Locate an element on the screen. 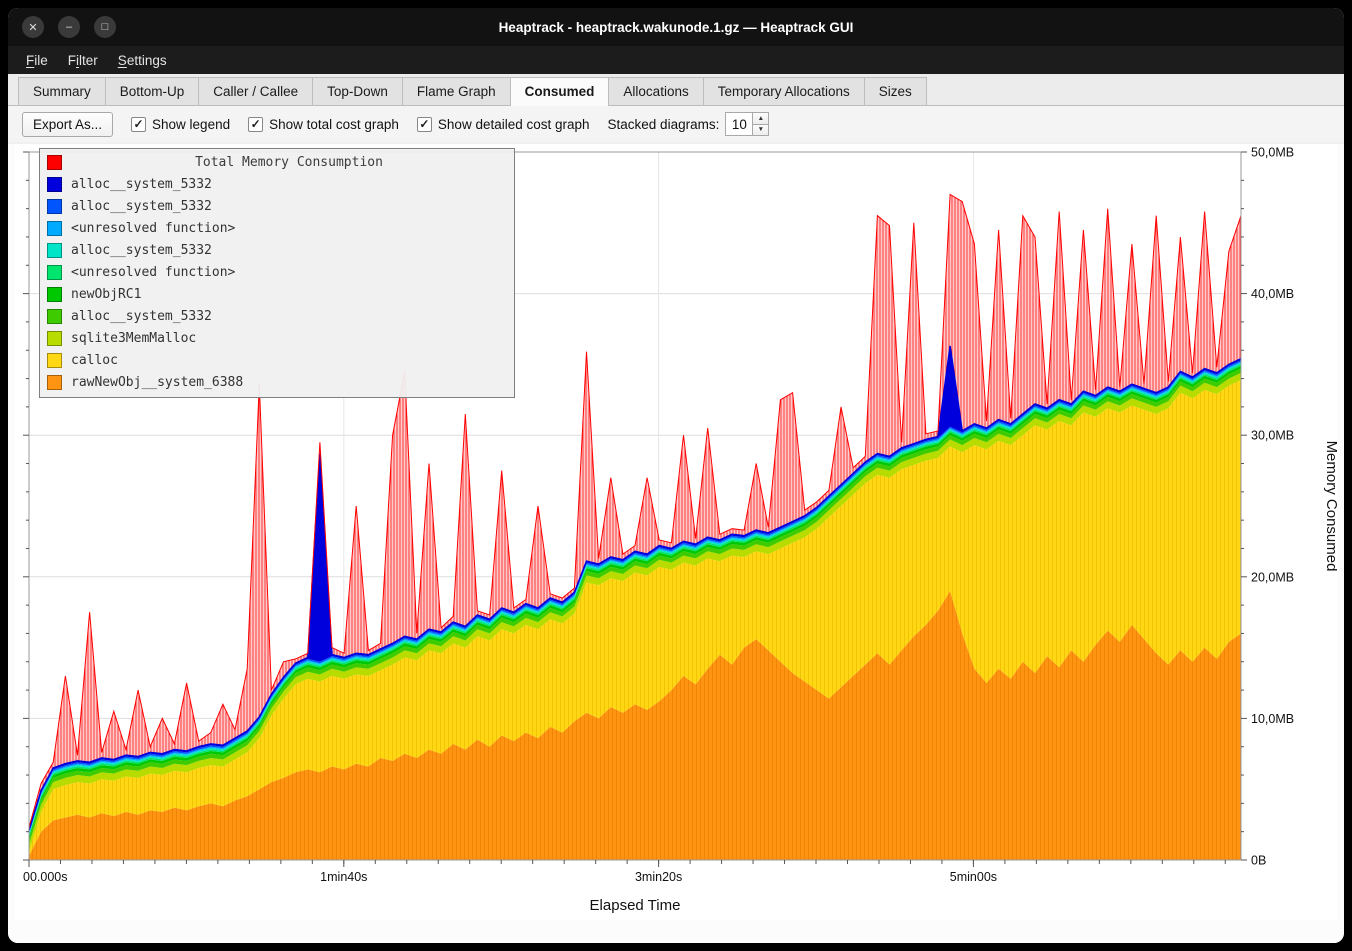 Image resolution: width=1352 pixels, height=951 pixels. checkbox-show-detailed-cost-graph: ✓ Show detailed cost graph is located at coordinates (503, 124).